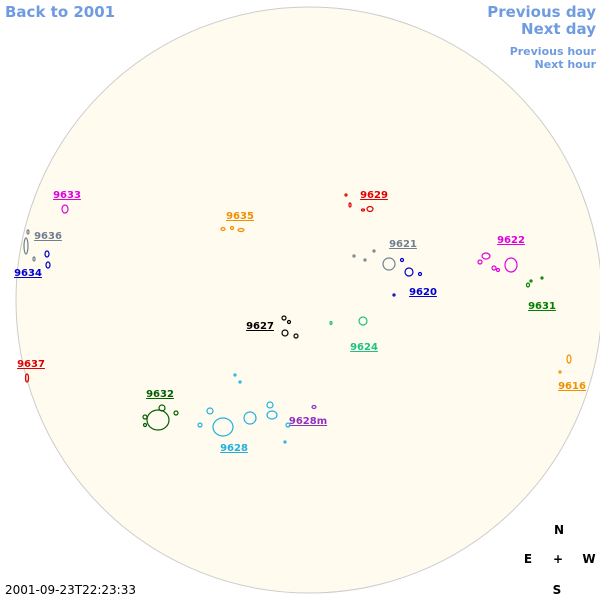 This screenshot has width=600, height=600. Describe the element at coordinates (374, 195) in the screenshot. I see `region-label: 9629` at that location.